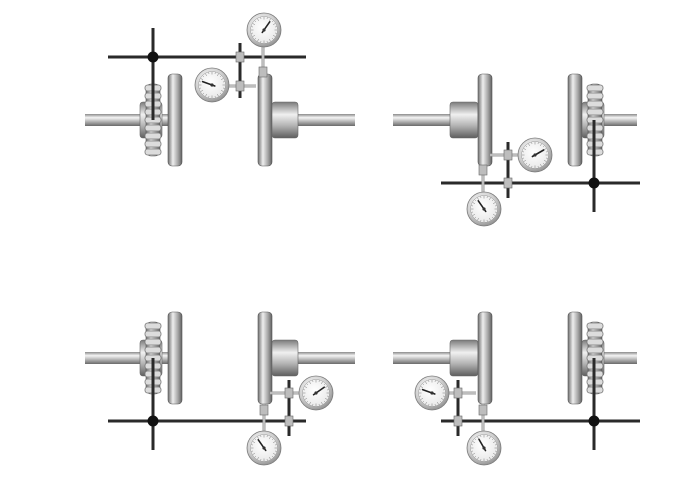 The width and height of the screenshot is (694, 478). Describe the element at coordinates (464, 358) in the screenshot. I see `coupling-hub` at that location.